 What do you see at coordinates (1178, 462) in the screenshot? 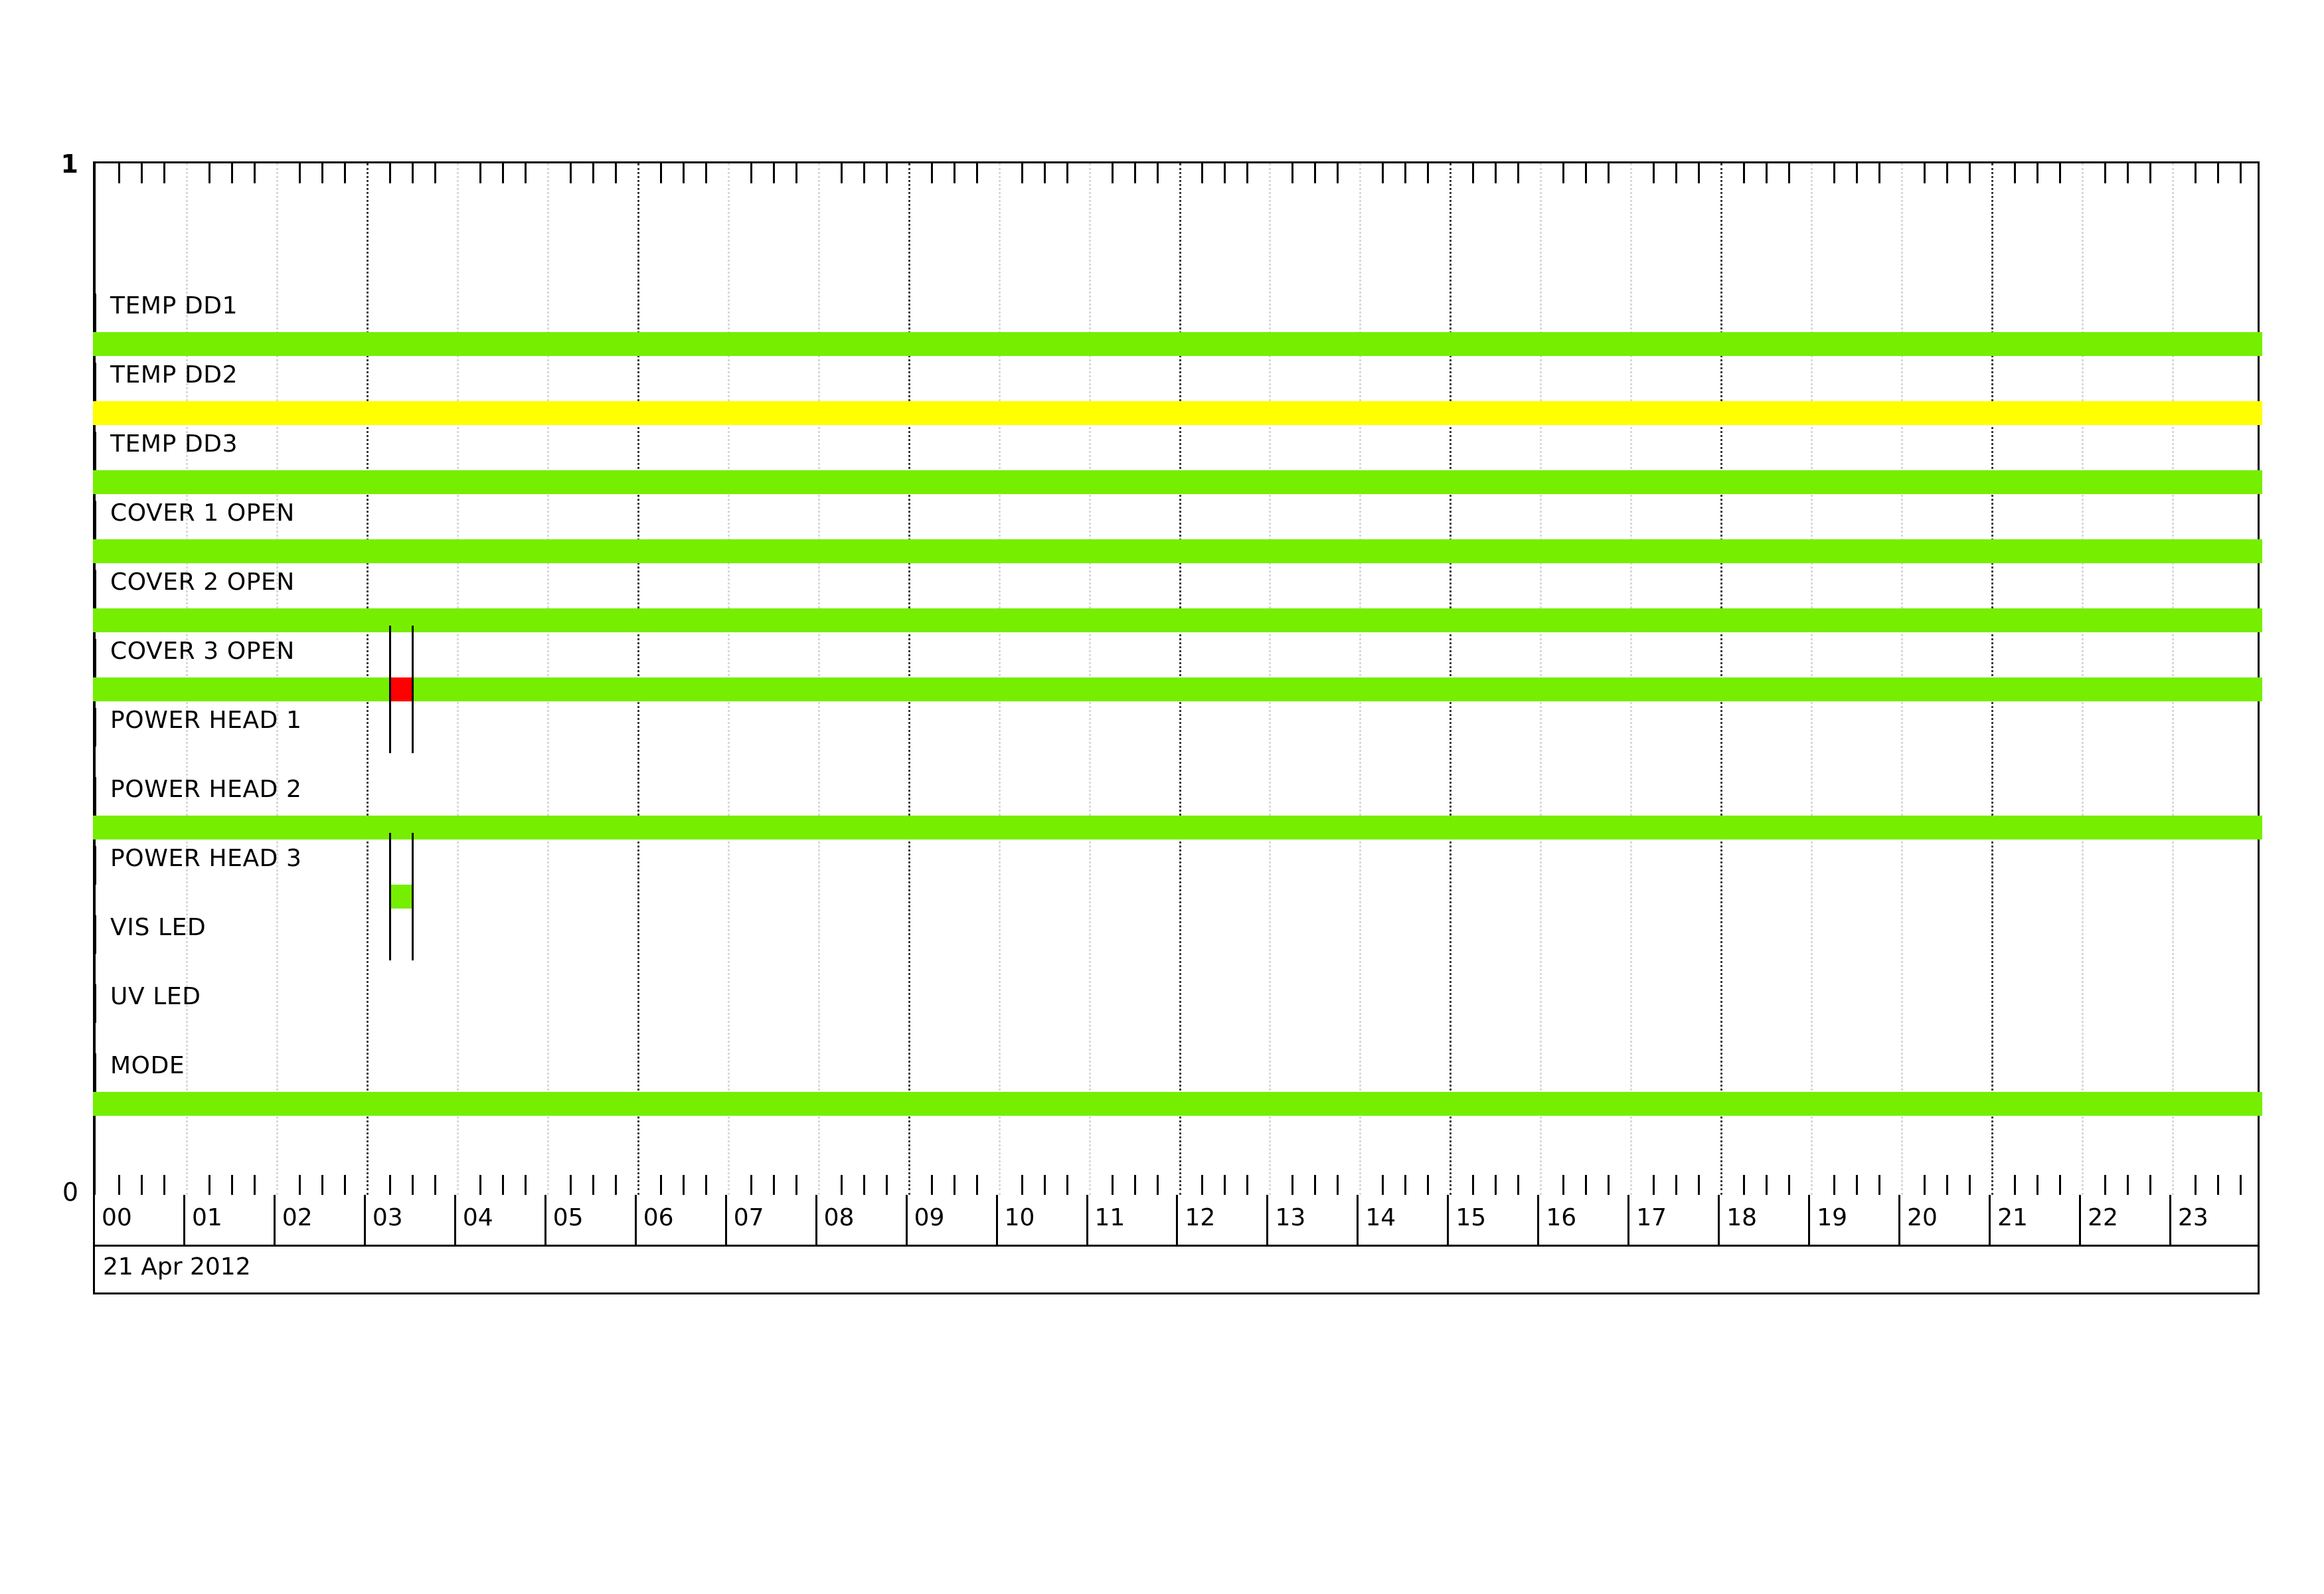
I see `channel-row: TEMP DD3` at bounding box center [1178, 462].